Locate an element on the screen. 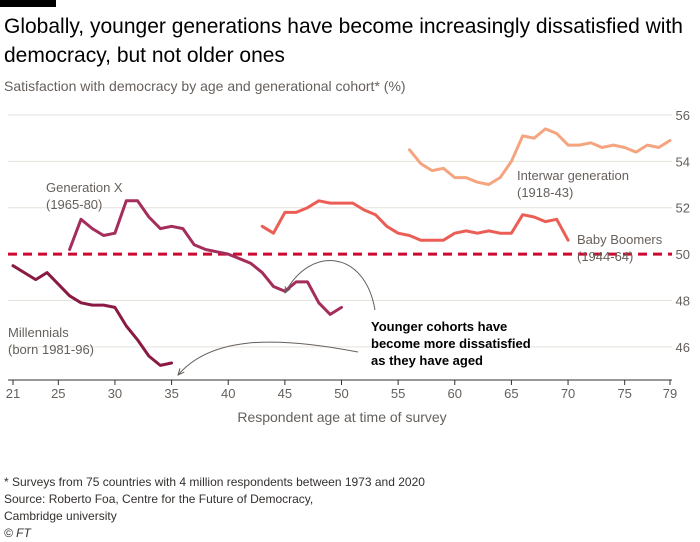 This screenshot has width=700, height=542. x-tick-label: 60 is located at coordinates (455, 393).